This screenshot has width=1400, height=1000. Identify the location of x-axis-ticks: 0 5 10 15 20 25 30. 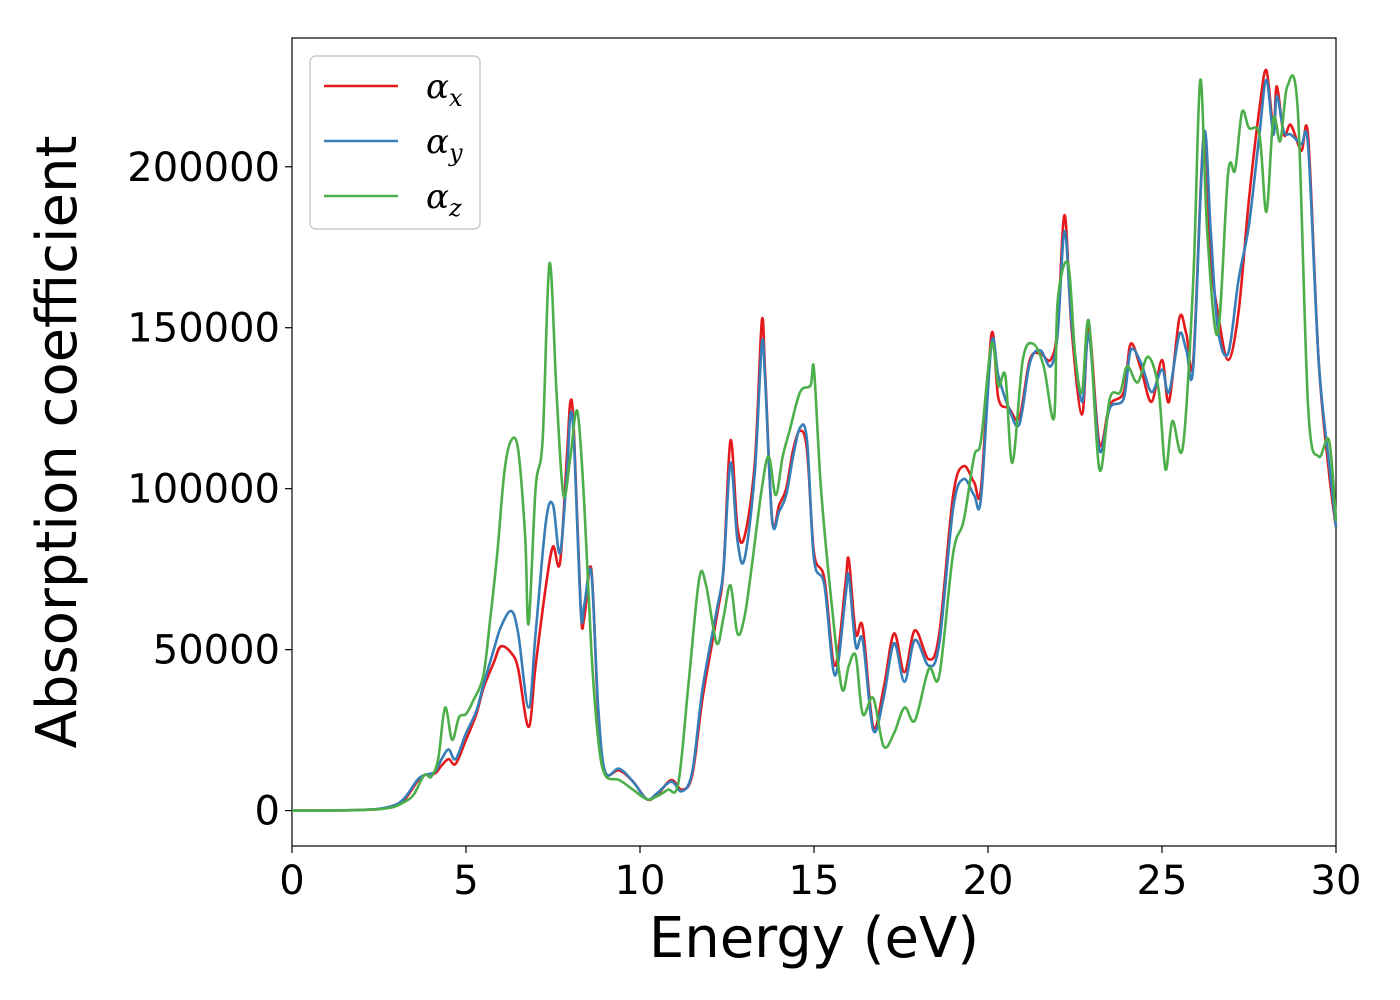
(820, 875).